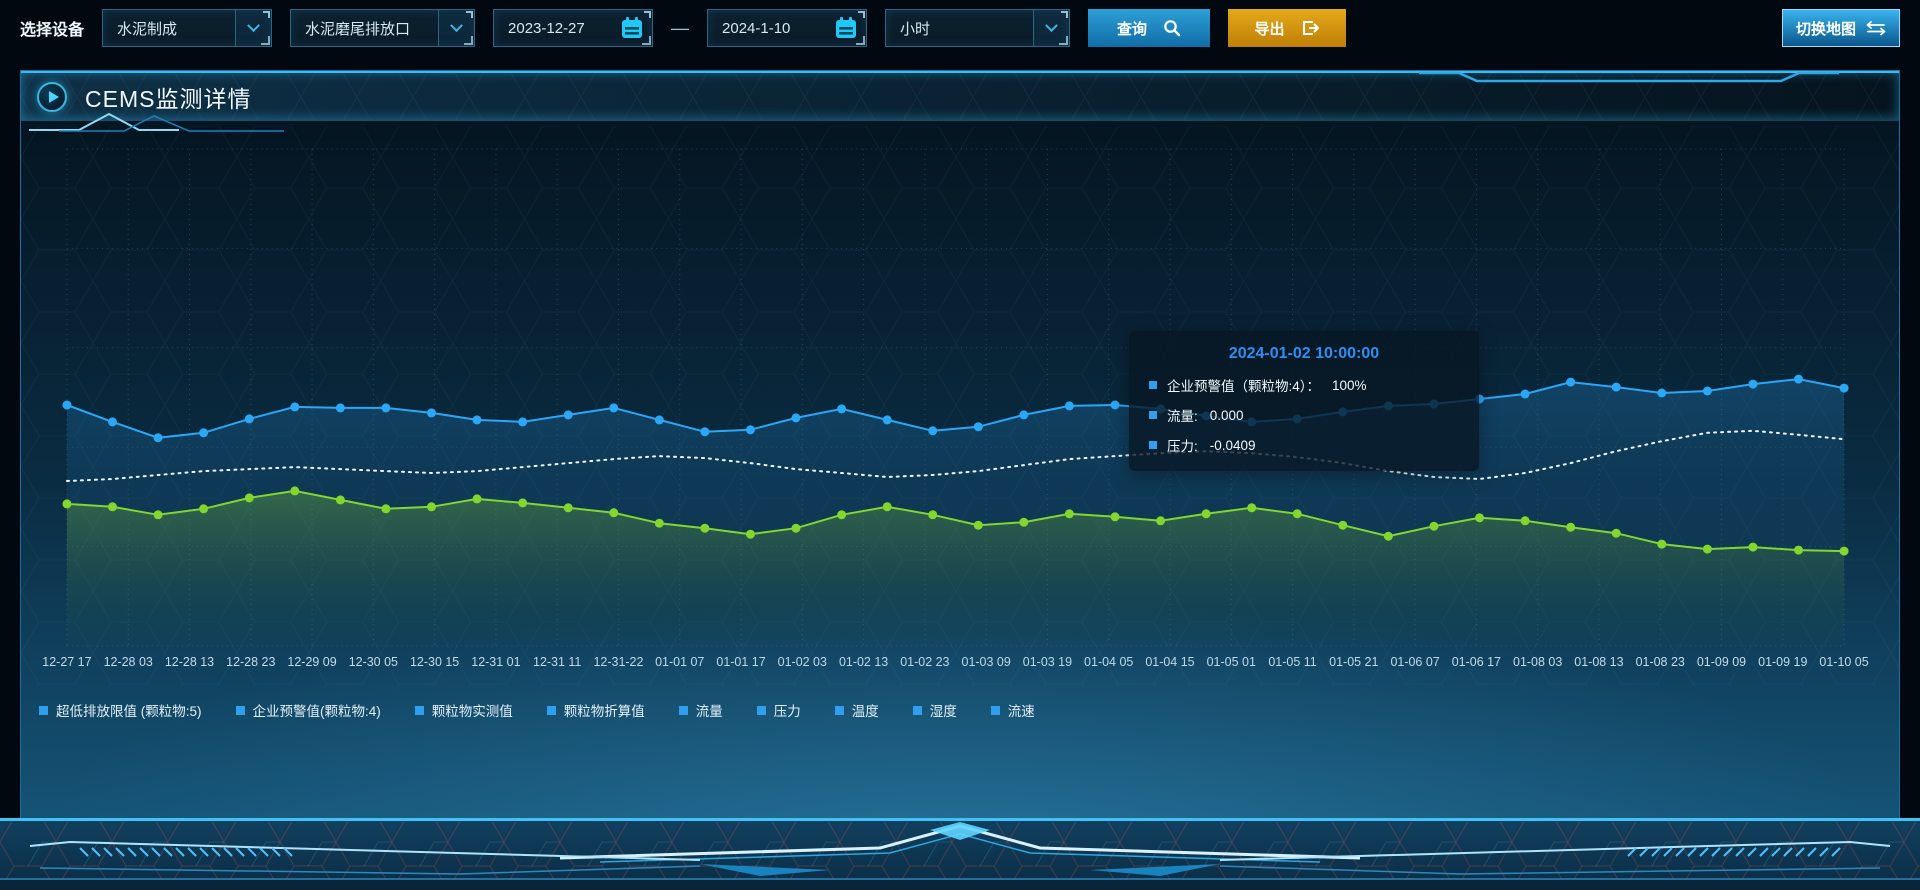 This screenshot has width=1920, height=890. I want to click on toolbar: 选择设备 水泥制成 水泥磨尾排放口 2023-12-27, so click(960, 28).